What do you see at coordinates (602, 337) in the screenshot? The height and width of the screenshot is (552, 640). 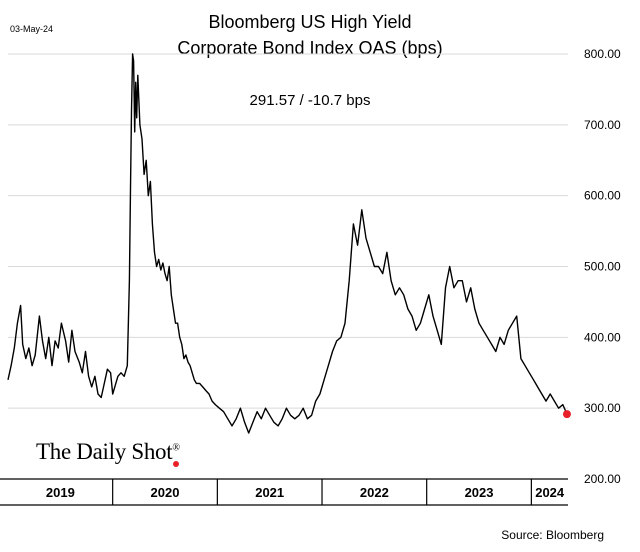 I see `y-tick-label: 400.00` at bounding box center [602, 337].